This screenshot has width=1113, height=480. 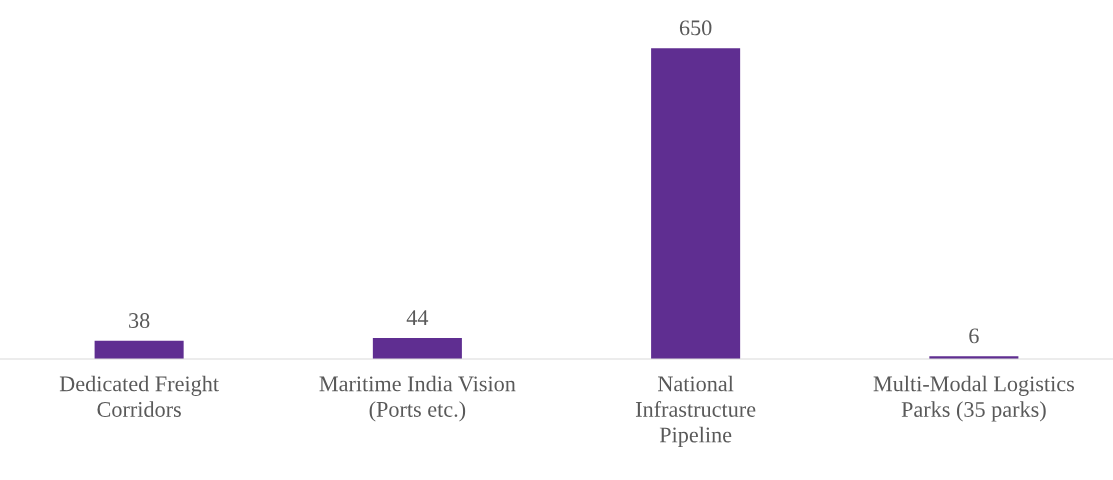 What do you see at coordinates (695, 411) in the screenshot?
I see `x-tick-label: National Infrastructure Pipeline` at bounding box center [695, 411].